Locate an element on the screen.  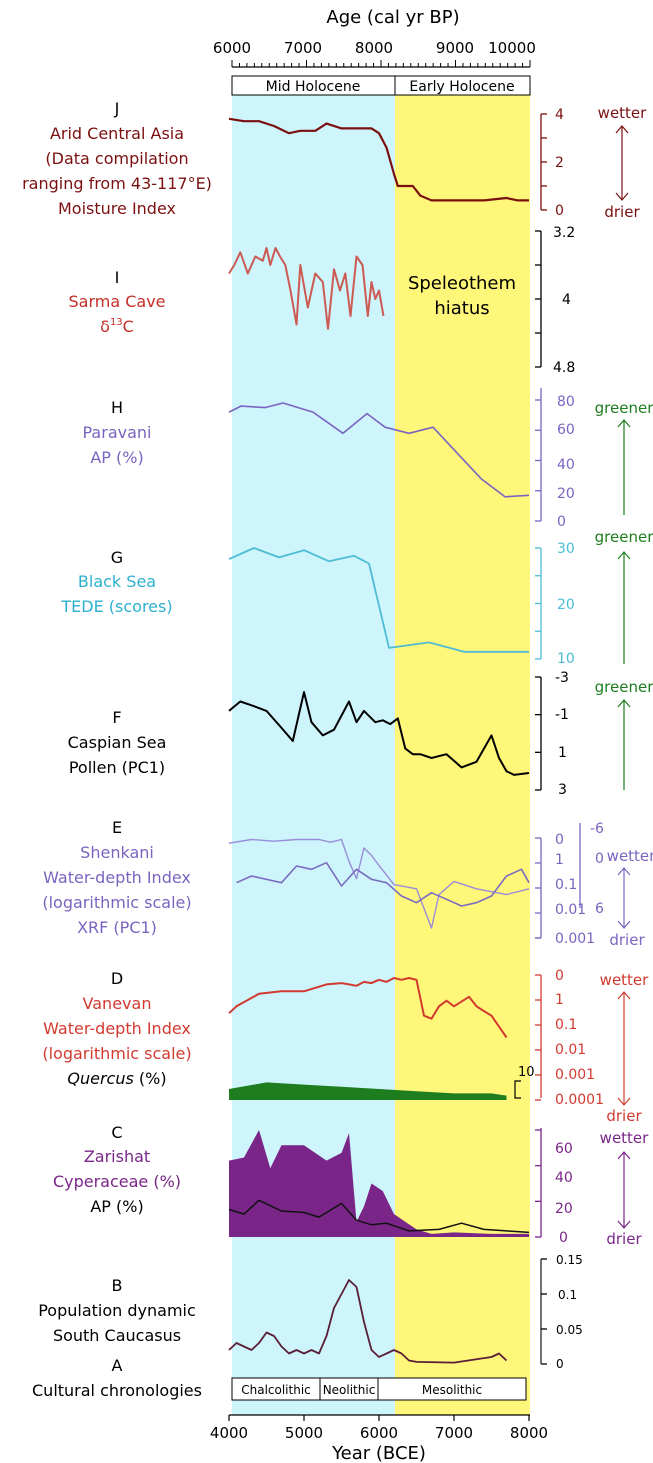
panel-c-line1: Zarishat is located at coordinates (117, 1156).